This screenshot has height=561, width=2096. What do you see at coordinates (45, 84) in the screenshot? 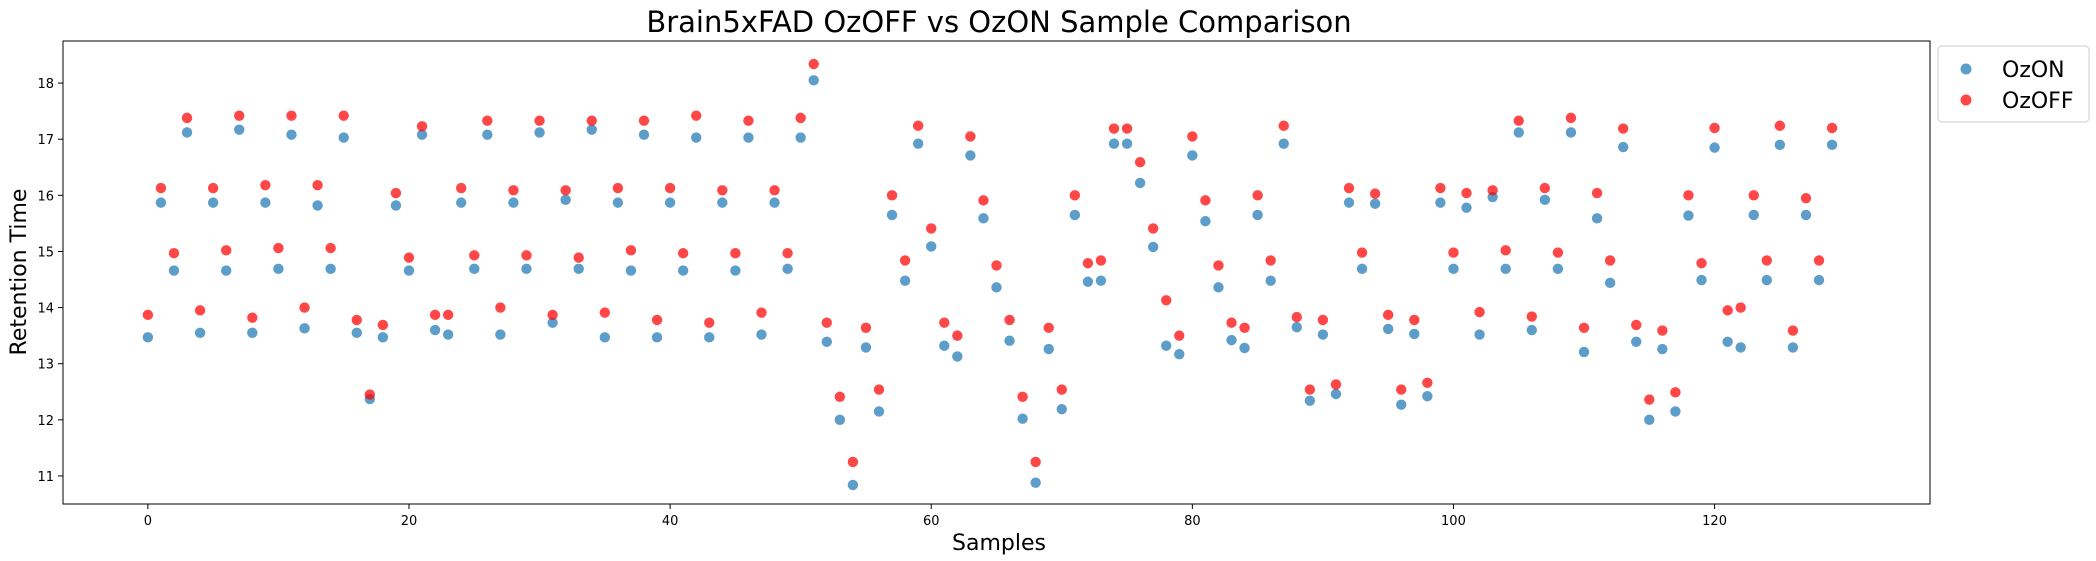
I see `y-tick-label: 18` at bounding box center [45, 84].